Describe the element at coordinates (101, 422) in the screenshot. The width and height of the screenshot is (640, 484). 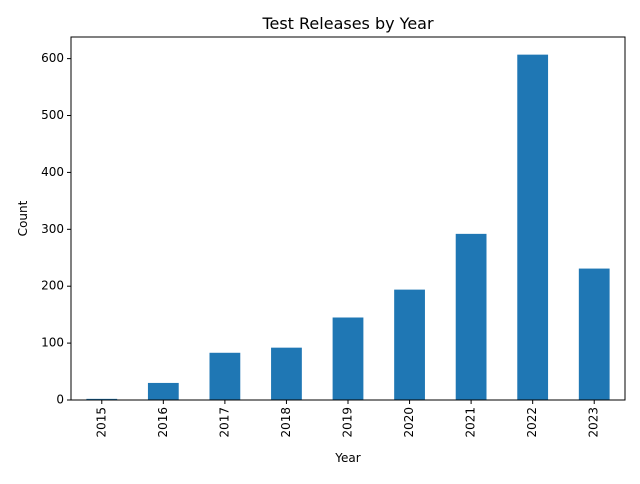
I see `x-tick-label: 2015` at that location.